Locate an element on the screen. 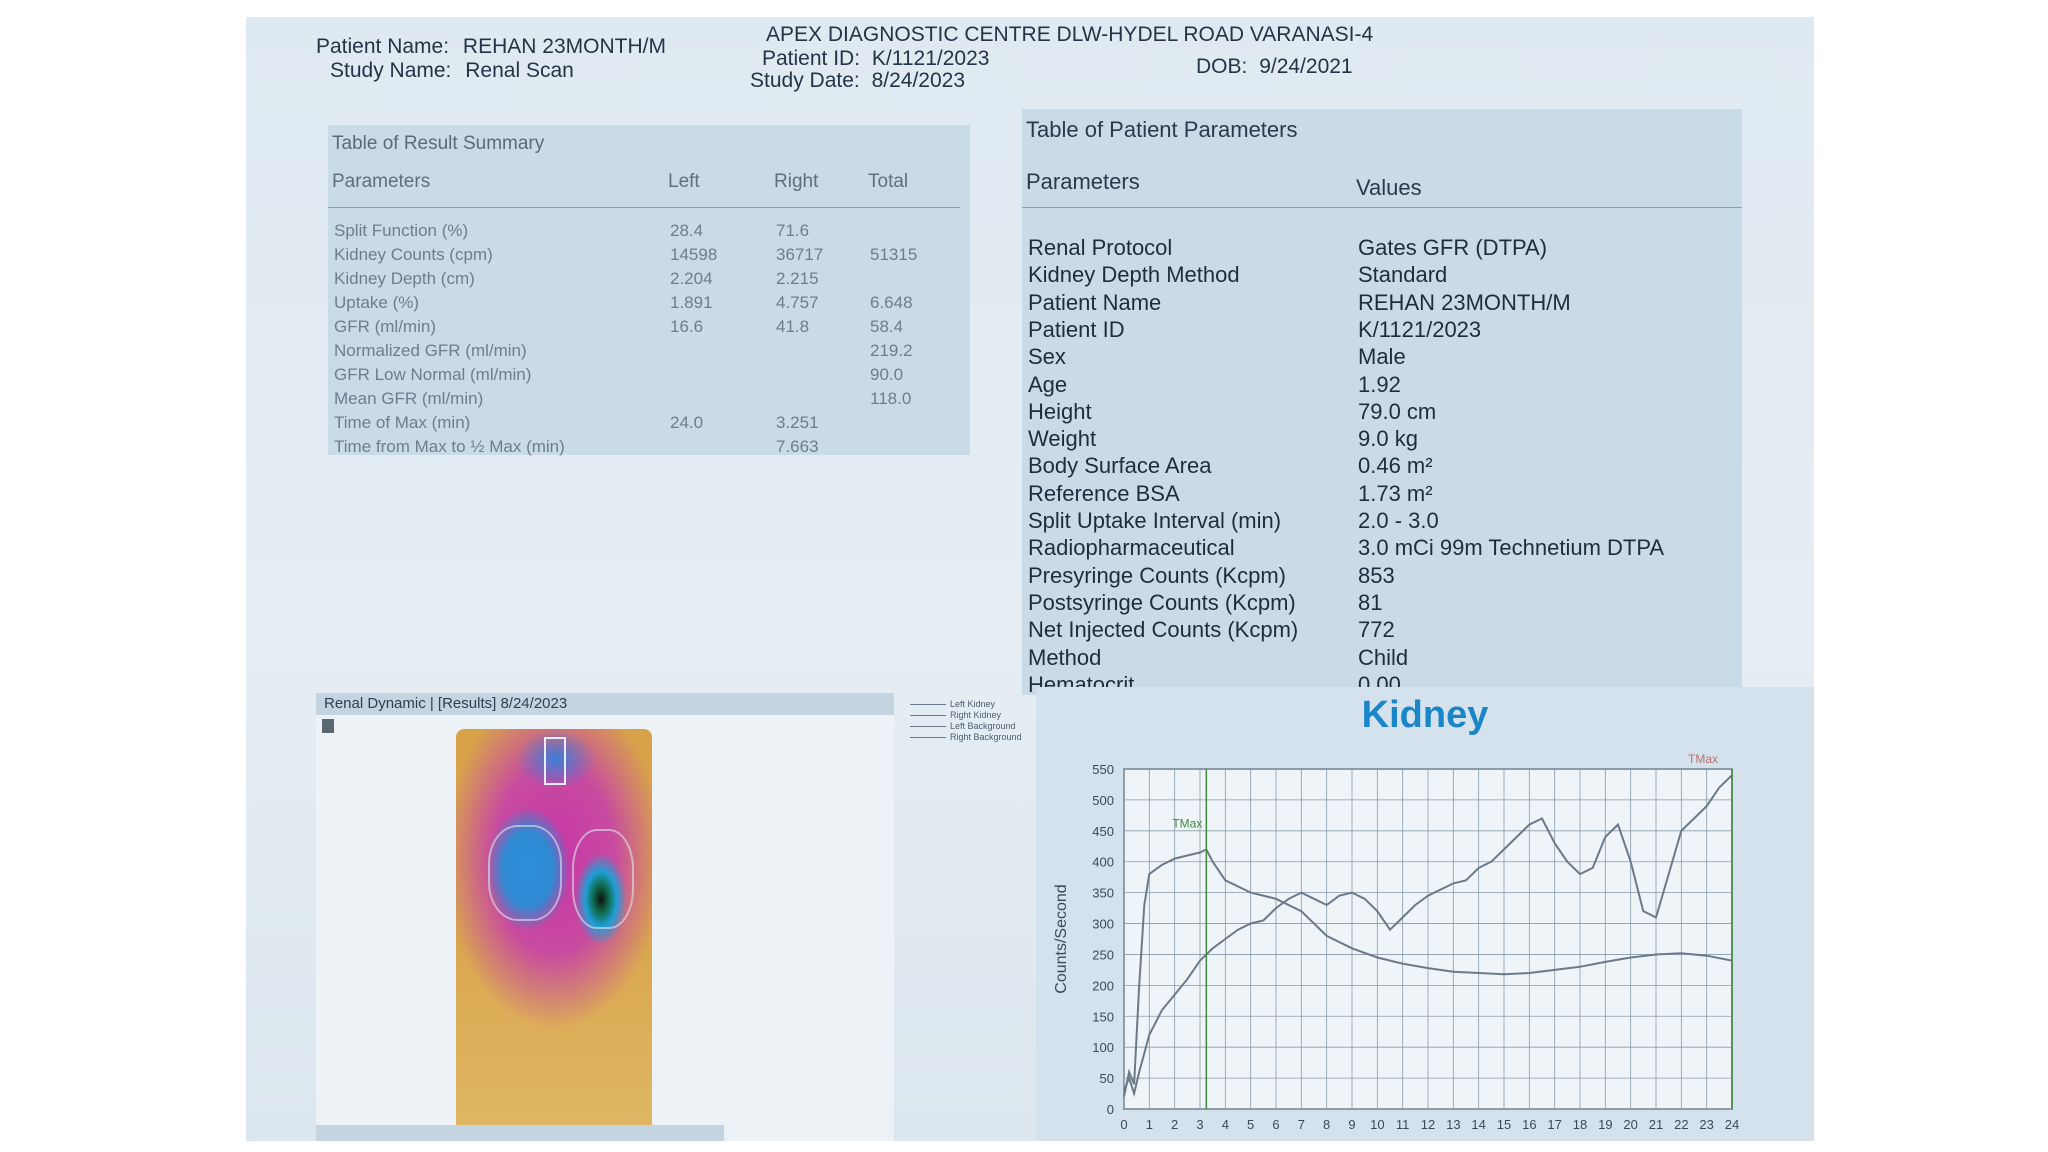 The image size is (2048, 1152). patient-param-value: Child is located at coordinates (1383, 657).